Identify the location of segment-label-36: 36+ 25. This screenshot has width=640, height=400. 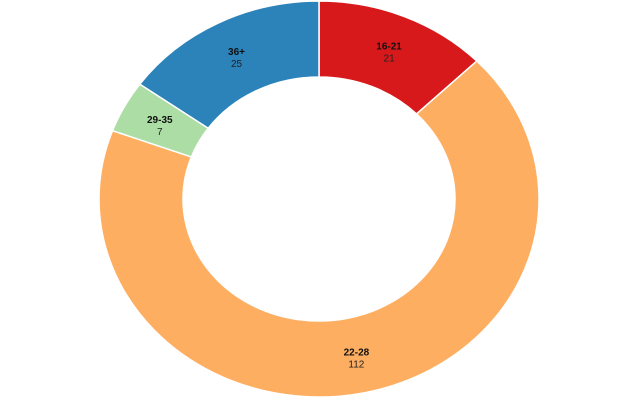
(236, 58).